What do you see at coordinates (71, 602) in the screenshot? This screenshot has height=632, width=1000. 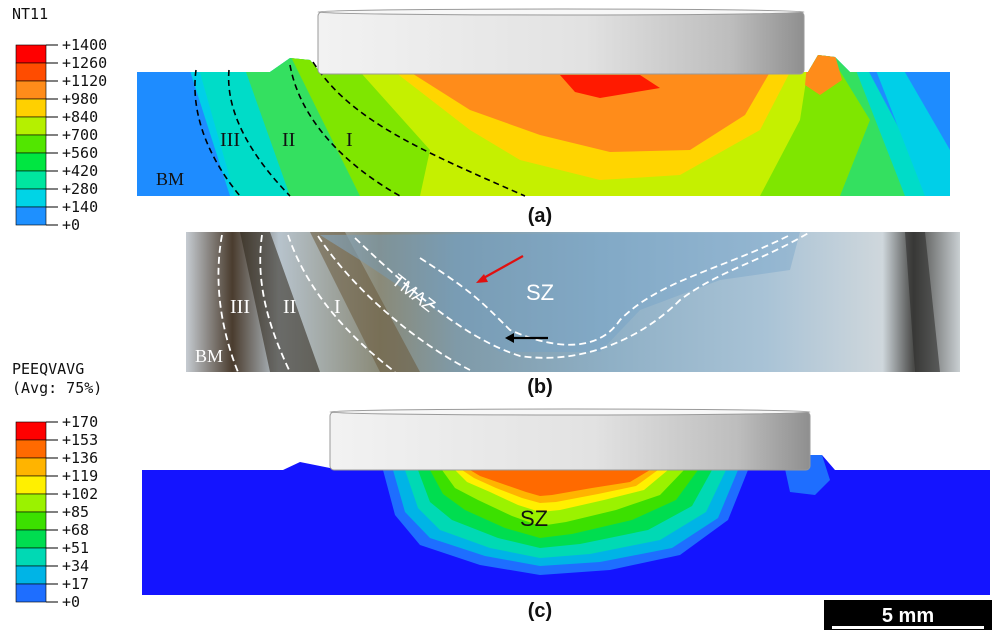 I see `legend-c-value: +0` at bounding box center [71, 602].